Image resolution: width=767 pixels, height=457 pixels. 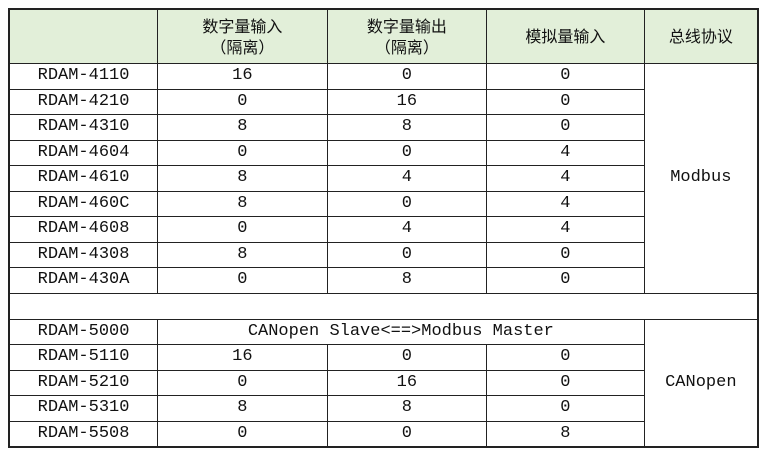 What do you see at coordinates (407, 36) in the screenshot?
I see `column-header: 数字量输出 （隔离）` at bounding box center [407, 36].